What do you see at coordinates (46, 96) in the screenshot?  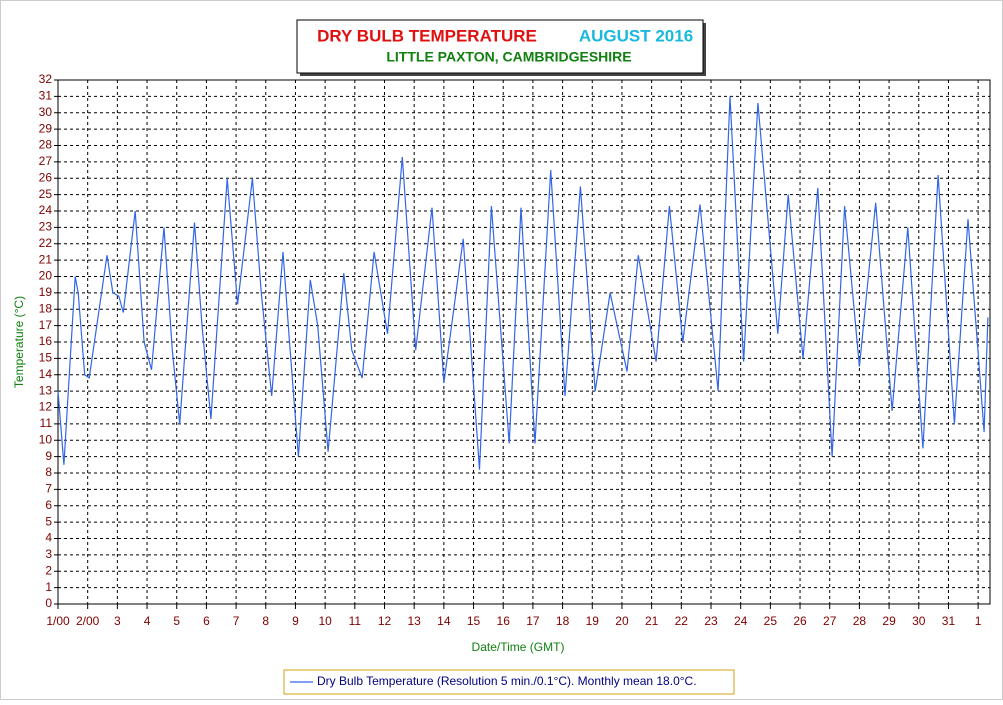 I see `y-tick-label: 31` at bounding box center [46, 96].